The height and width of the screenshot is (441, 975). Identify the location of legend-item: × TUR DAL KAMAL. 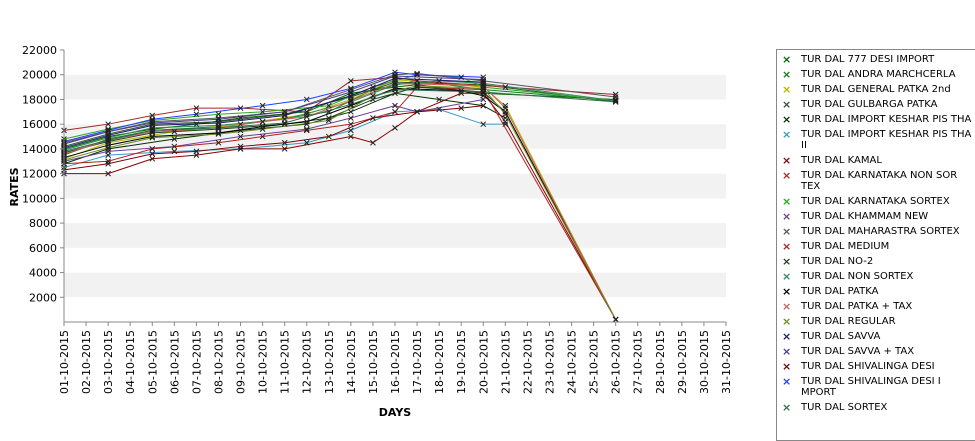
(876, 160).